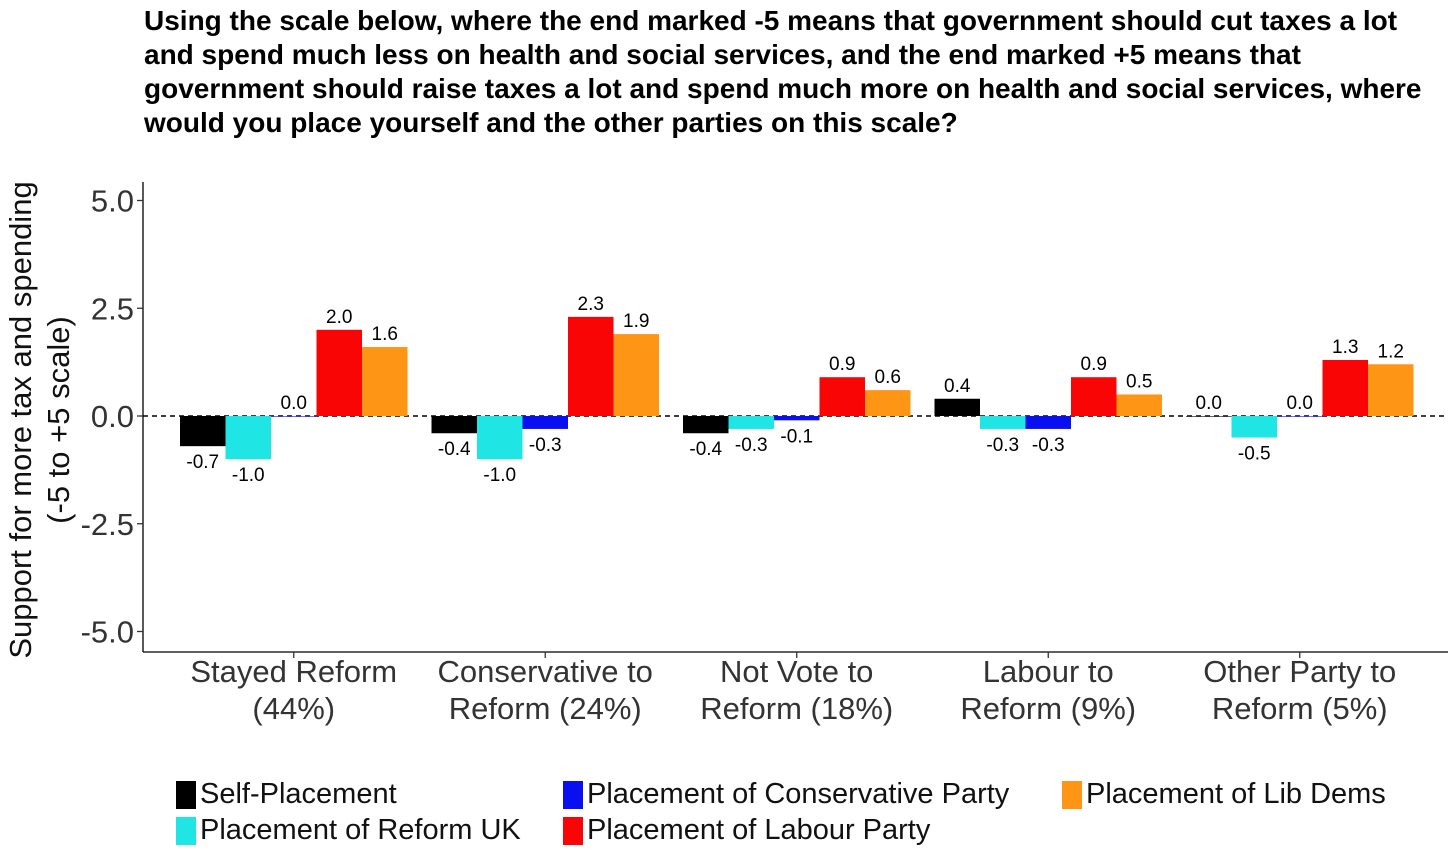 Image resolution: width=1456 pixels, height=857 pixels. What do you see at coordinates (339, 317) in the screenshot?
I see `data-label: 2.0` at bounding box center [339, 317].